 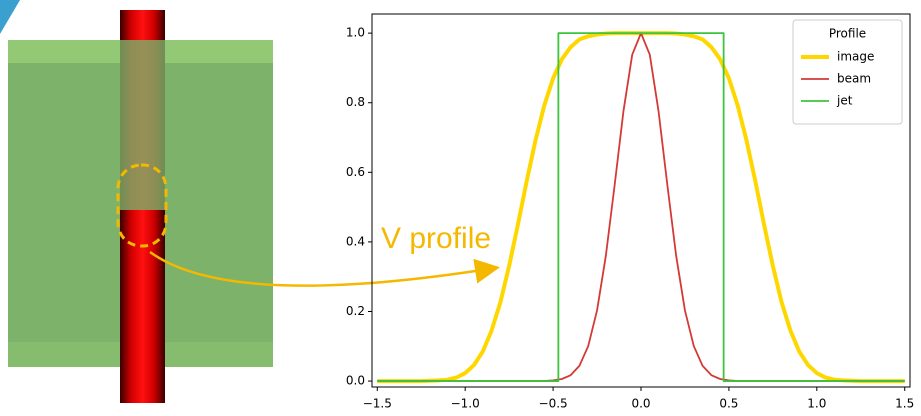 What do you see at coordinates (10, 17) in the screenshot?
I see `corner-shape` at bounding box center [10, 17].